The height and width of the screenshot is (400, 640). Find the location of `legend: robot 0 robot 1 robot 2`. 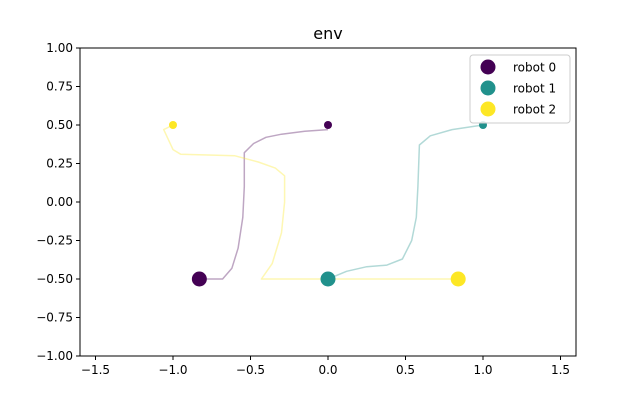

legend: robot 0 robot 1 robot 2 is located at coordinates (520, 89).